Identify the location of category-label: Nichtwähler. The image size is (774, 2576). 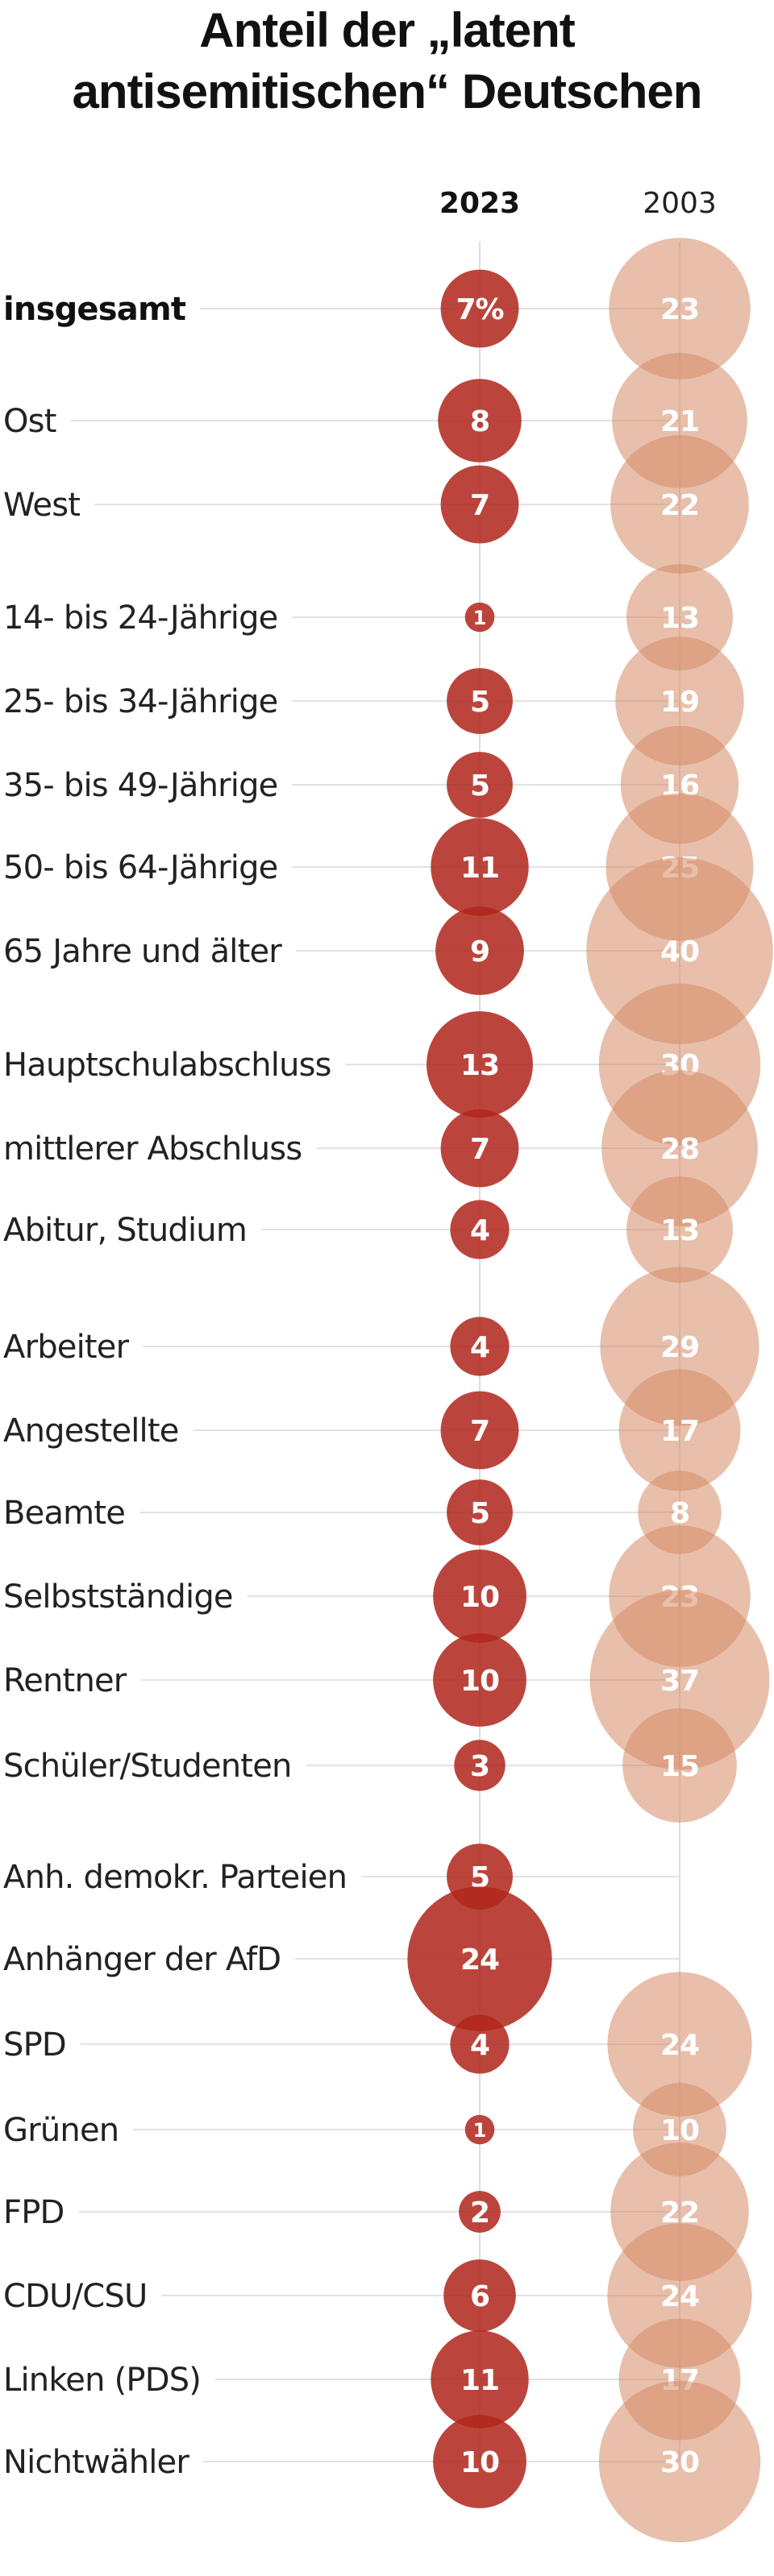
(96, 2462).